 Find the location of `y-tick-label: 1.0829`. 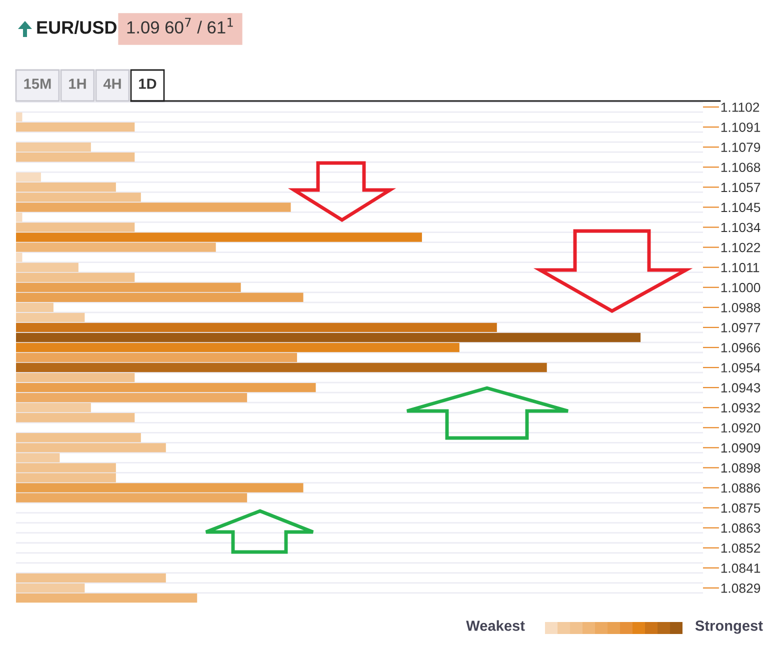

y-tick-label: 1.0829 is located at coordinates (740, 588).